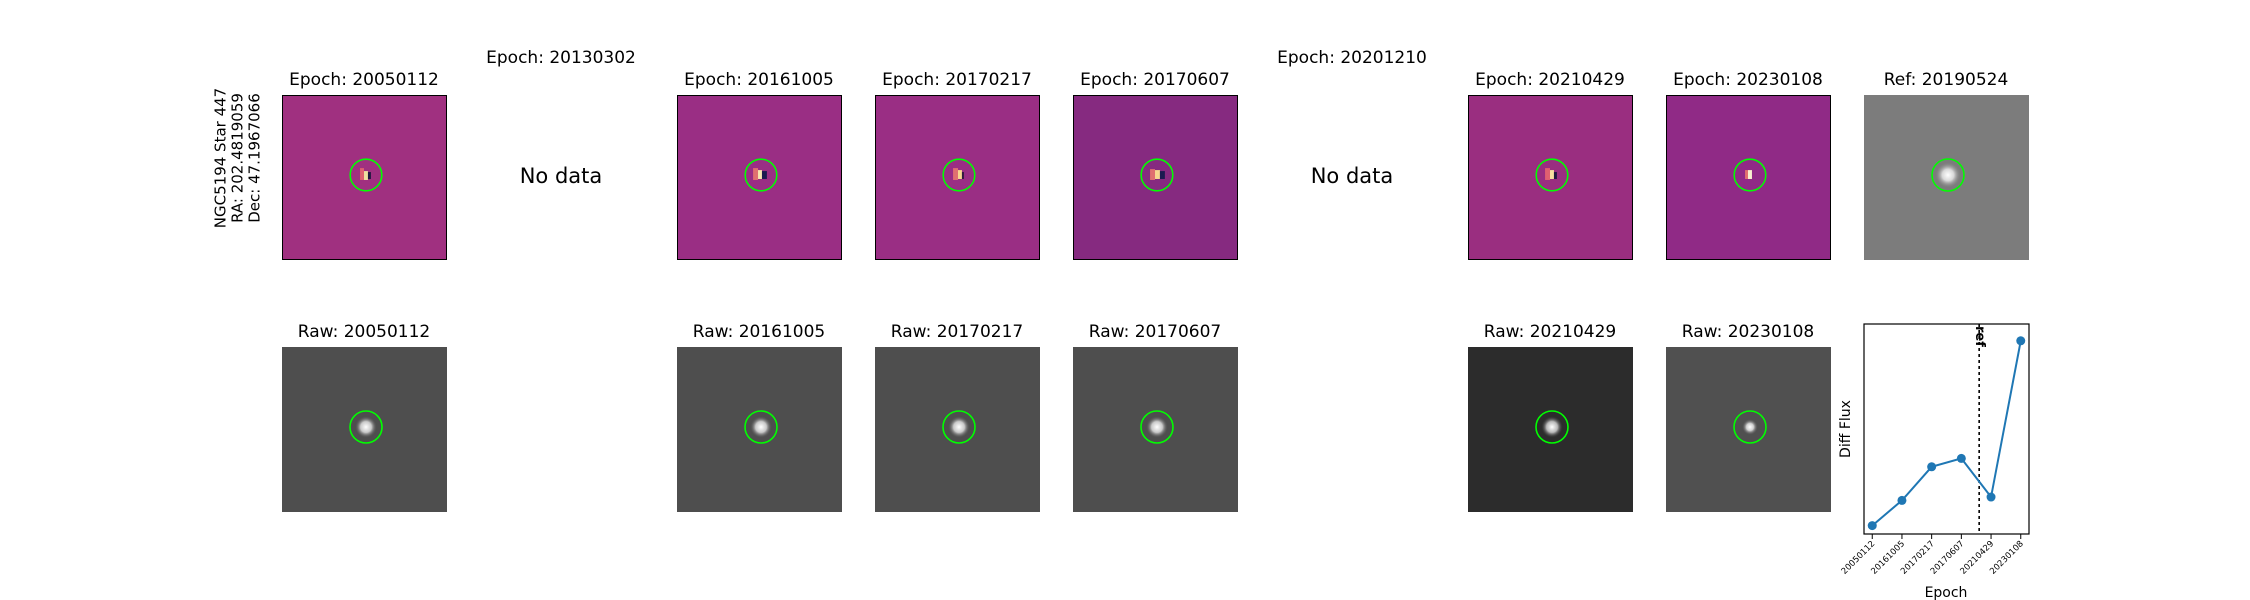  What do you see at coordinates (1946, 433) in the screenshot?
I see `flux-series-line` at bounding box center [1946, 433].